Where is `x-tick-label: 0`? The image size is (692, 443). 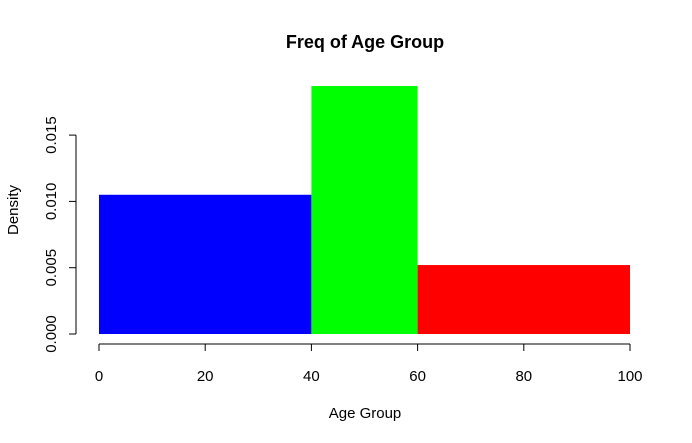
x-tick-label: 0 is located at coordinates (99, 376).